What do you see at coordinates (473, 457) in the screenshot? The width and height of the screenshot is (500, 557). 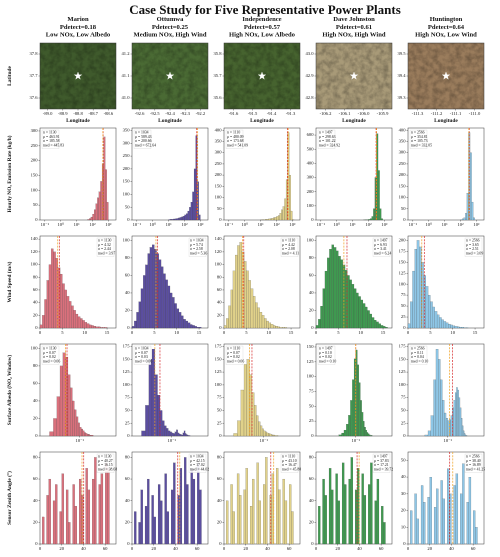 I see `stats-text: n = 2566` at bounding box center [473, 457].